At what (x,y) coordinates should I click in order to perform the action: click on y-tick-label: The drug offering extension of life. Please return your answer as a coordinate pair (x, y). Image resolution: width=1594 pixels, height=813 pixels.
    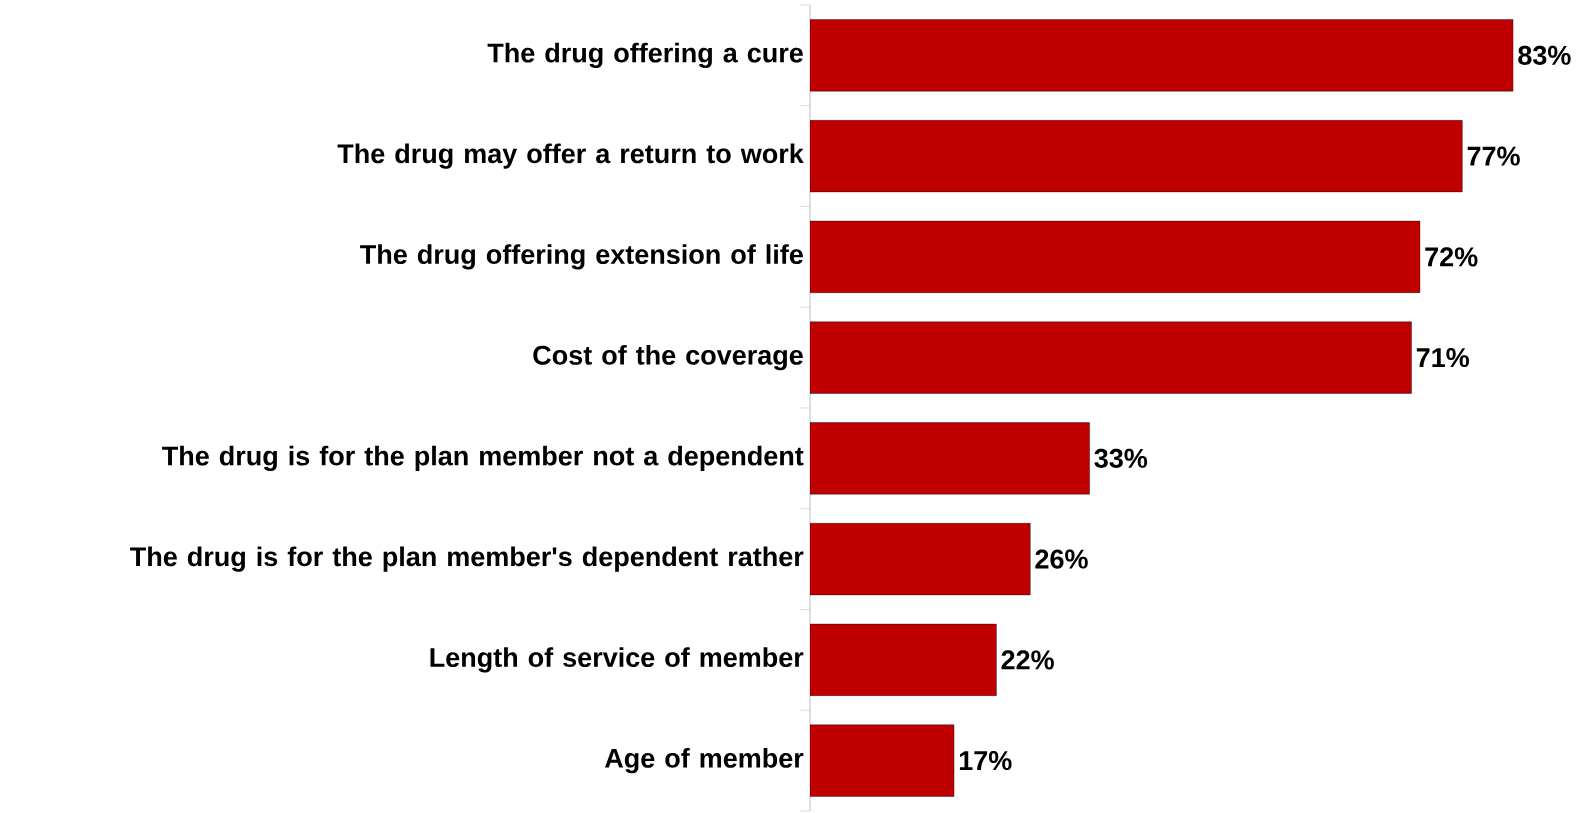
    Looking at the image, I should click on (581, 257).